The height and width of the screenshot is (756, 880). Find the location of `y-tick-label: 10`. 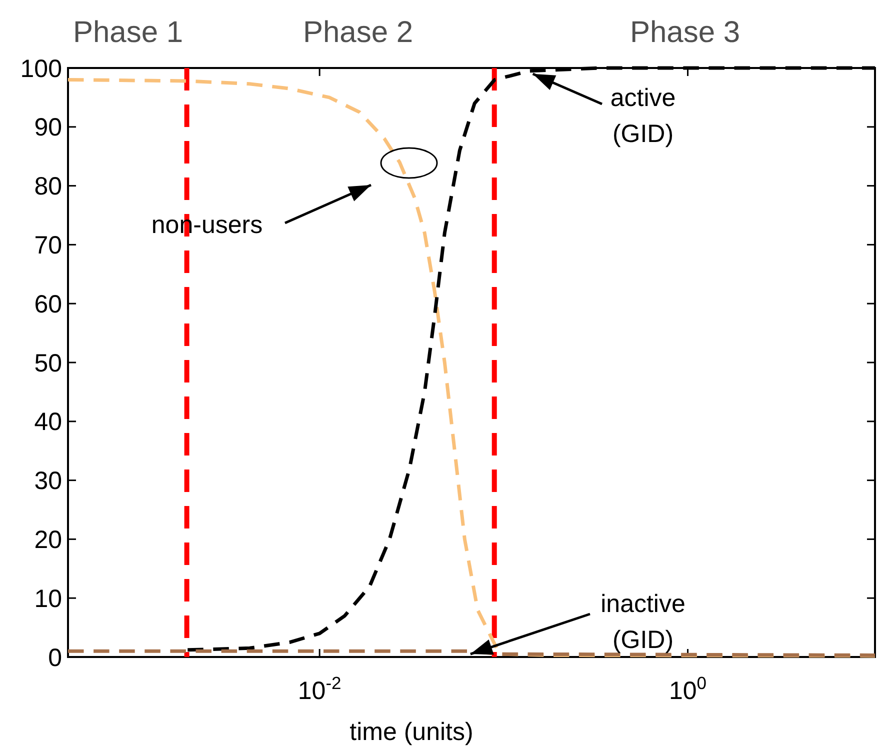

y-tick-label: 10 is located at coordinates (48, 598).